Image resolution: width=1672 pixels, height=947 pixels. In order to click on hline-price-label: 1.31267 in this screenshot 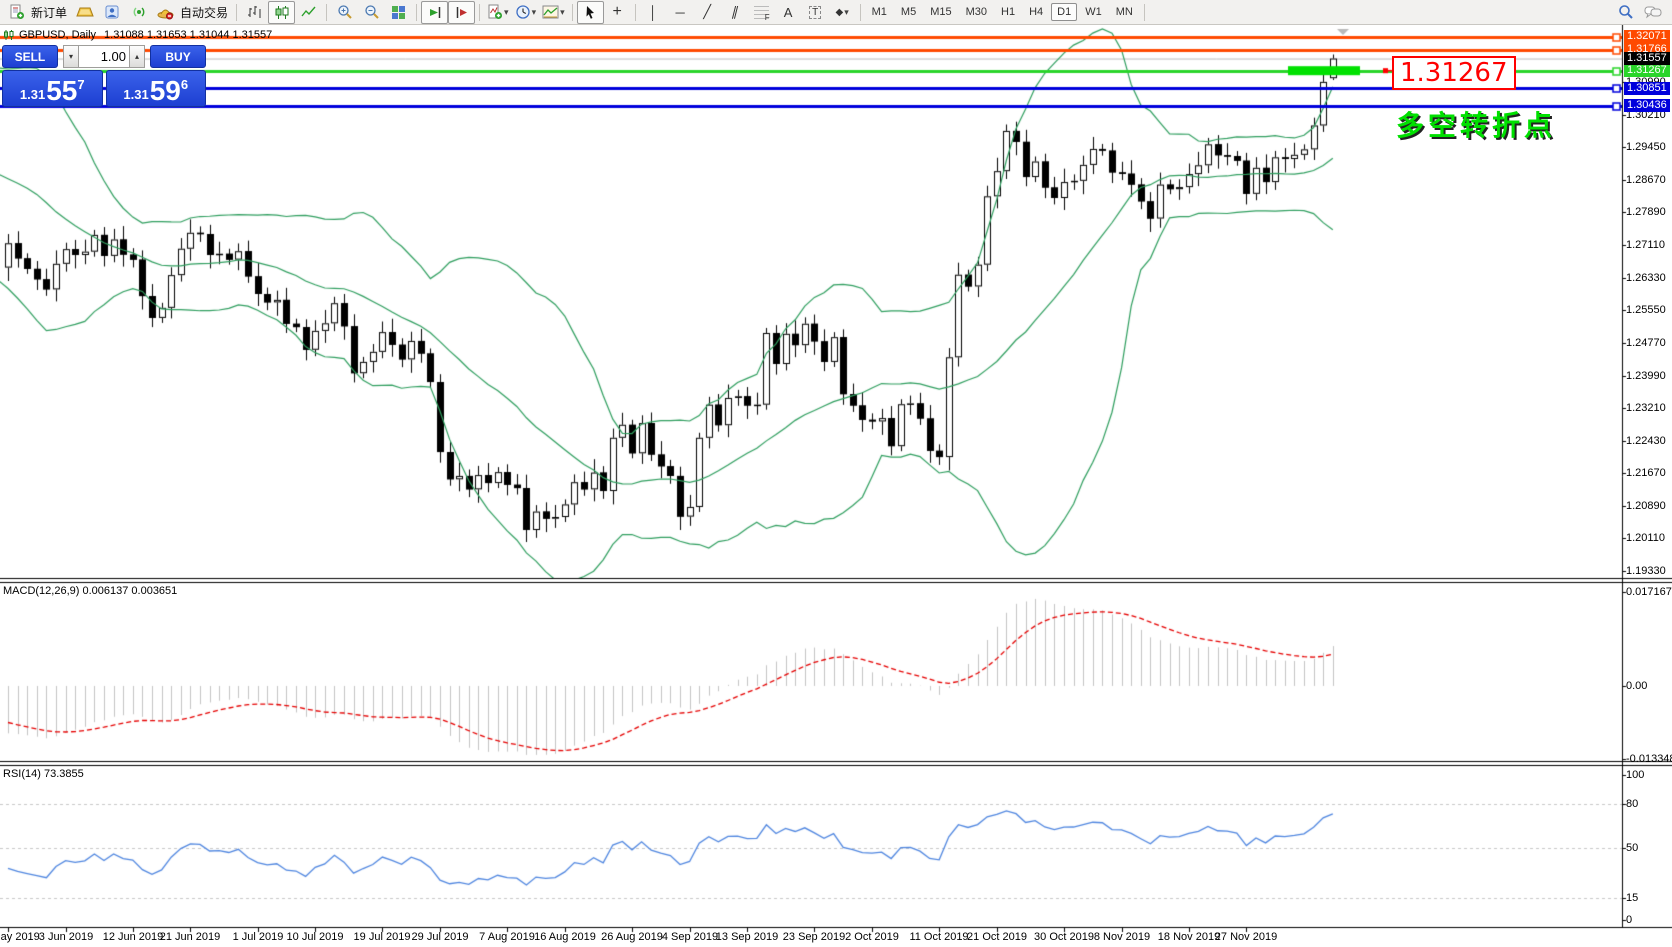, I will do `click(1647, 70)`.